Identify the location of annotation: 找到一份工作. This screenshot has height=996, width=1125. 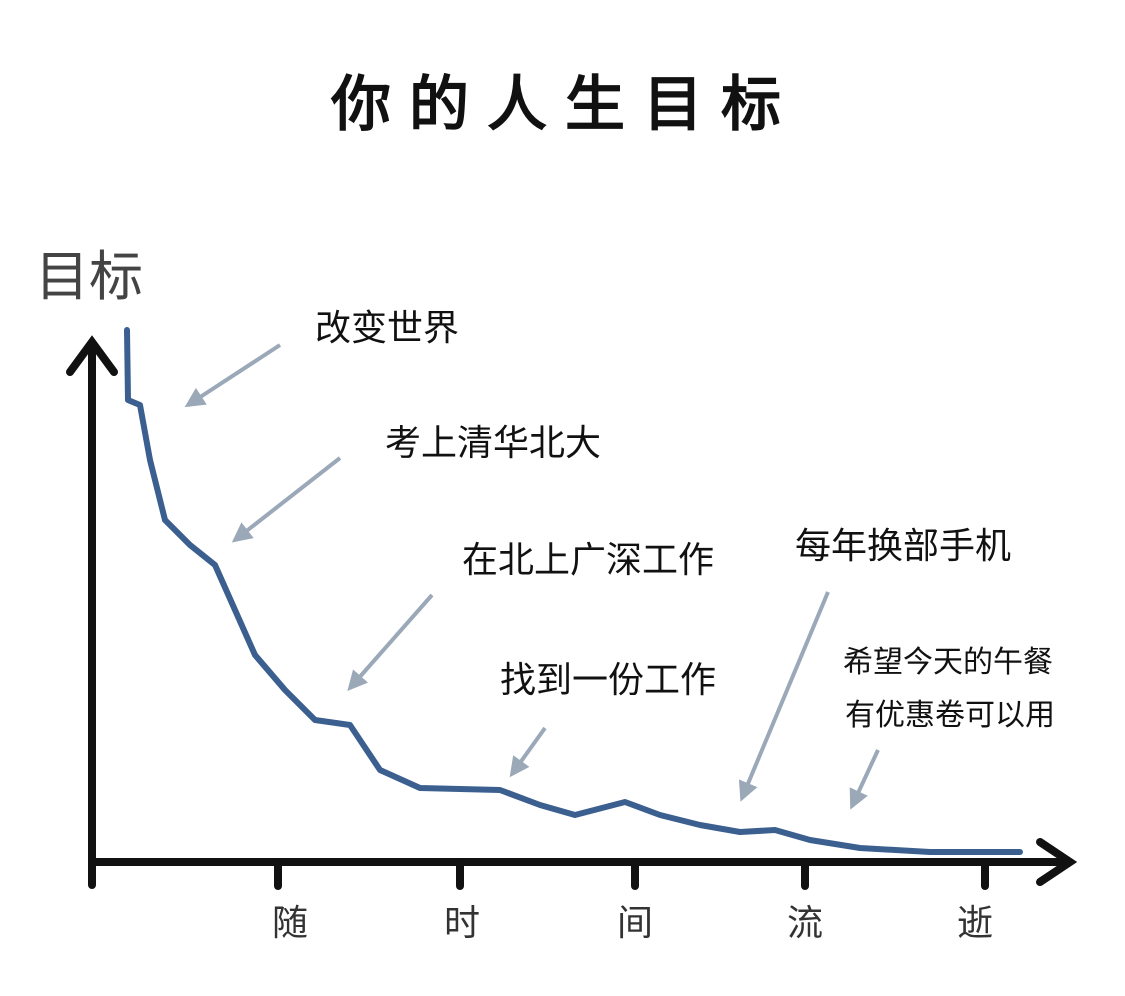
(608, 680).